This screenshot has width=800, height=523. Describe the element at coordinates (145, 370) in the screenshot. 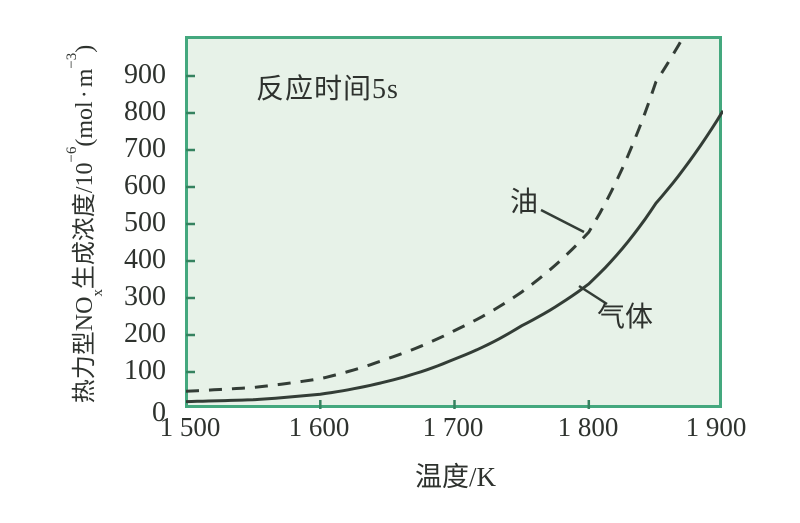

I see `y-tick-label-100: 100` at that location.